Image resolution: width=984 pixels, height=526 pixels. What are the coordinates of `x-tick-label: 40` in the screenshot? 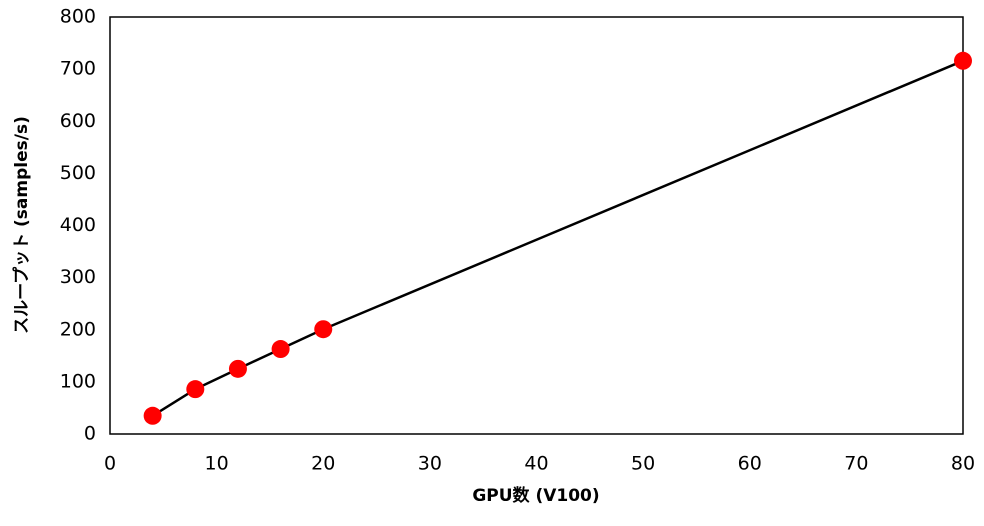 It's located at (536, 464).